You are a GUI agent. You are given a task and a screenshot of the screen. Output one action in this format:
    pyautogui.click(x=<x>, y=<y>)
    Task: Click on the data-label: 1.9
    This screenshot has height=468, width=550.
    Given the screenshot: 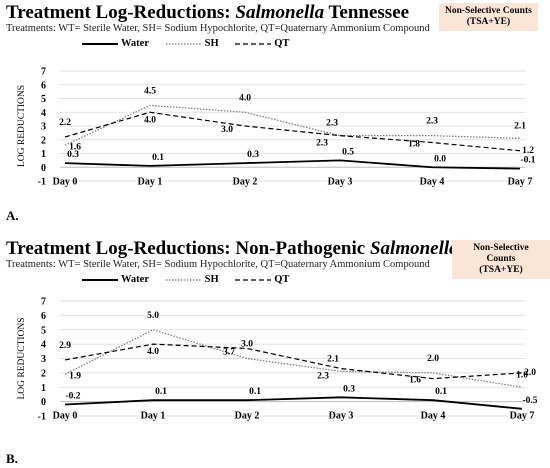 What is the action you would take?
    pyautogui.click(x=75, y=376)
    